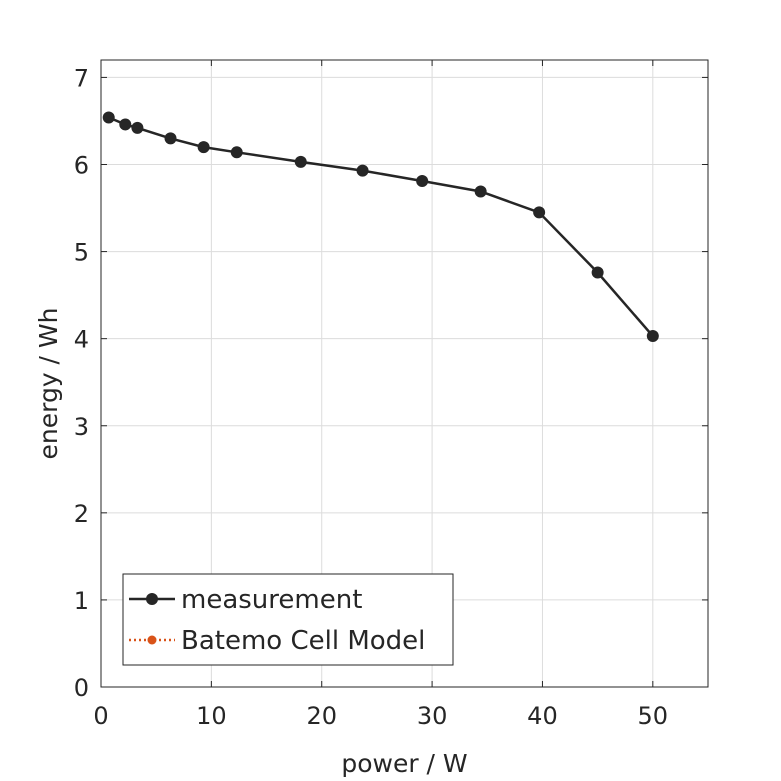 The image size is (781, 781). Describe the element at coordinates (542, 716) in the screenshot. I see `x-tick-label: 40` at that location.